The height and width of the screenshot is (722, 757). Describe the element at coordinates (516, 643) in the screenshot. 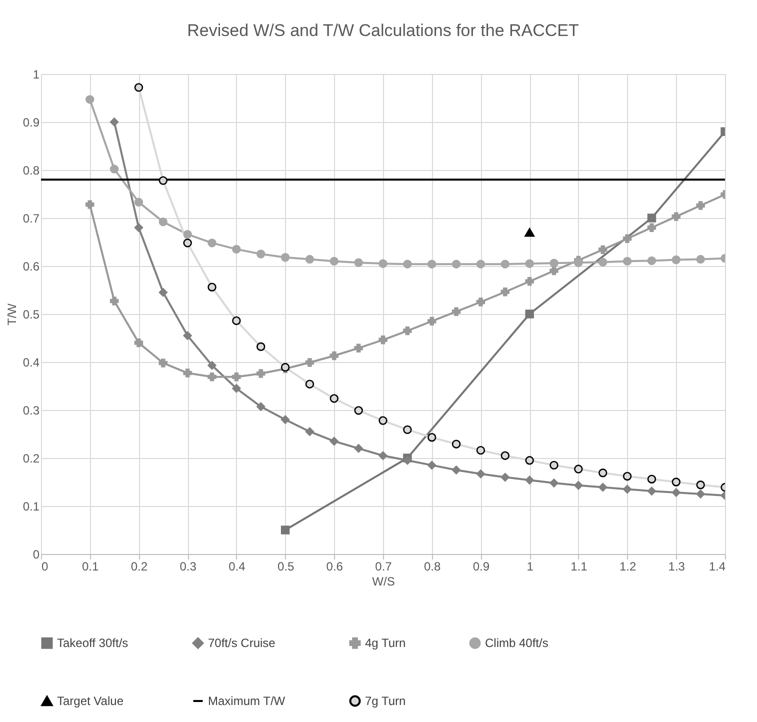

I see `legend-label: Climb 40ft/s` at that location.